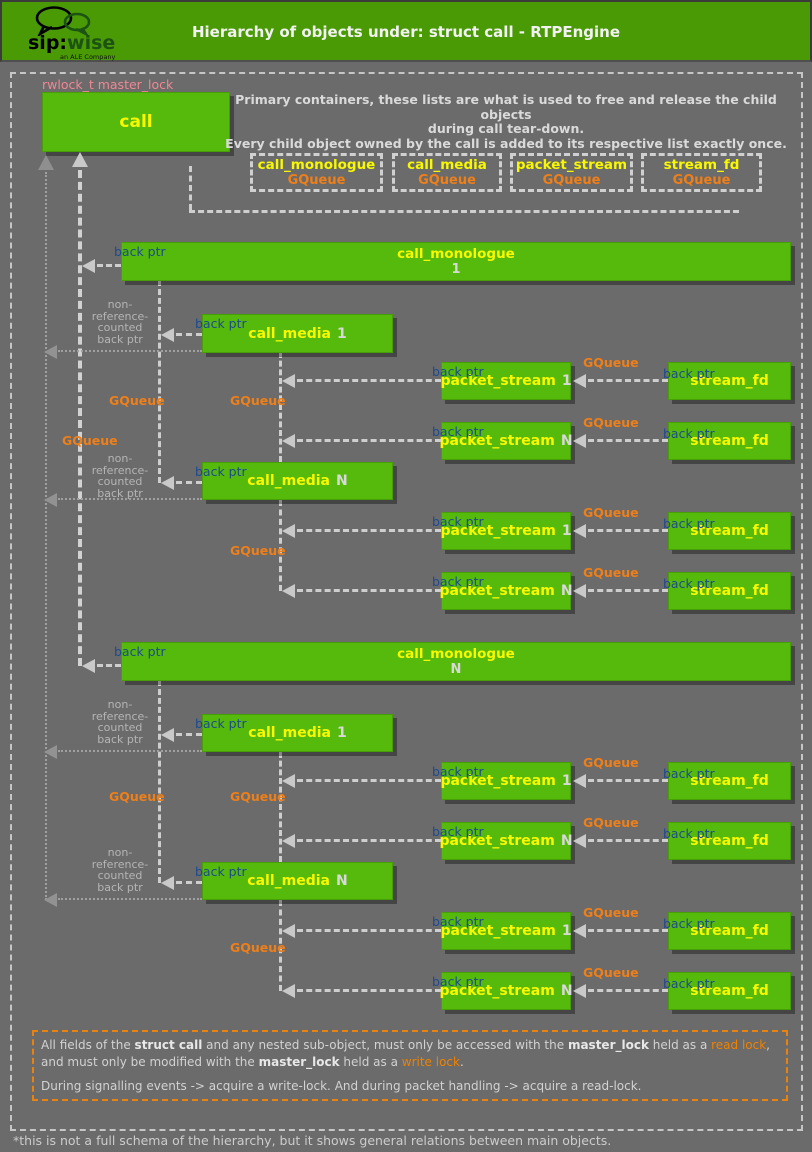  I want to click on master-lock-label: rwlock_t master_lock, so click(108, 84).